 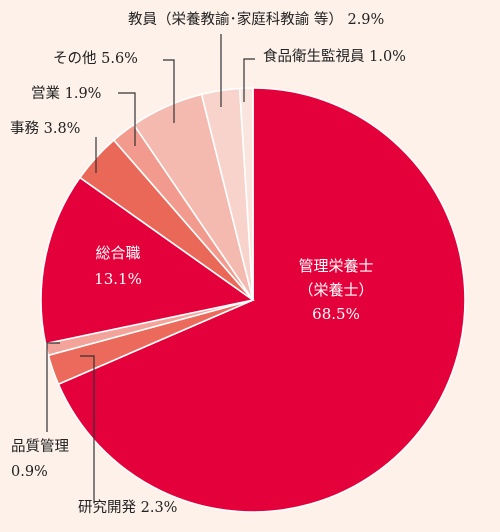 I want to click on slice-label-4-line-0: 事務 3.8%, so click(x=45, y=128).